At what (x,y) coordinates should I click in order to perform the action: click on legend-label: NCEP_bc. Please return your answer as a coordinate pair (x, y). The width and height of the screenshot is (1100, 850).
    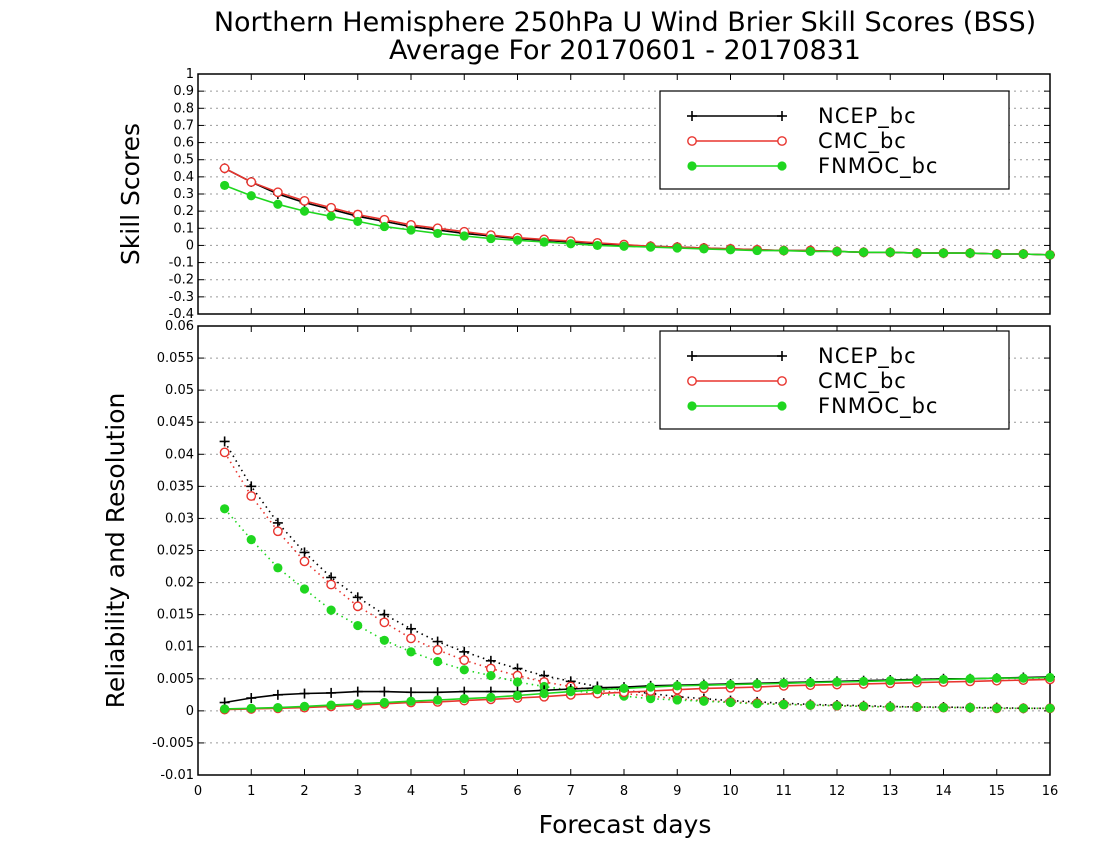
    Looking at the image, I should click on (867, 116).